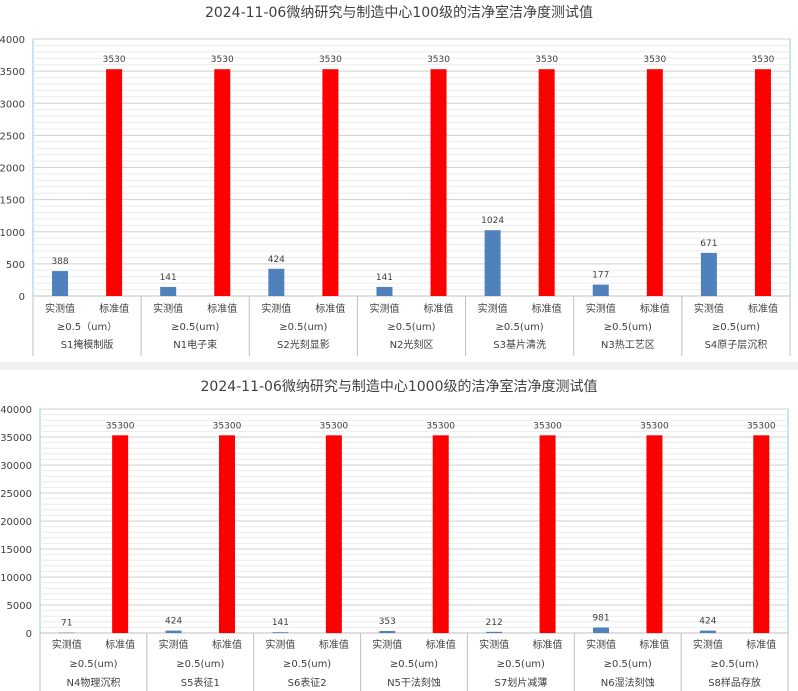  What do you see at coordinates (12, 104) in the screenshot?
I see `y-tick-label: 3000` at bounding box center [12, 104].